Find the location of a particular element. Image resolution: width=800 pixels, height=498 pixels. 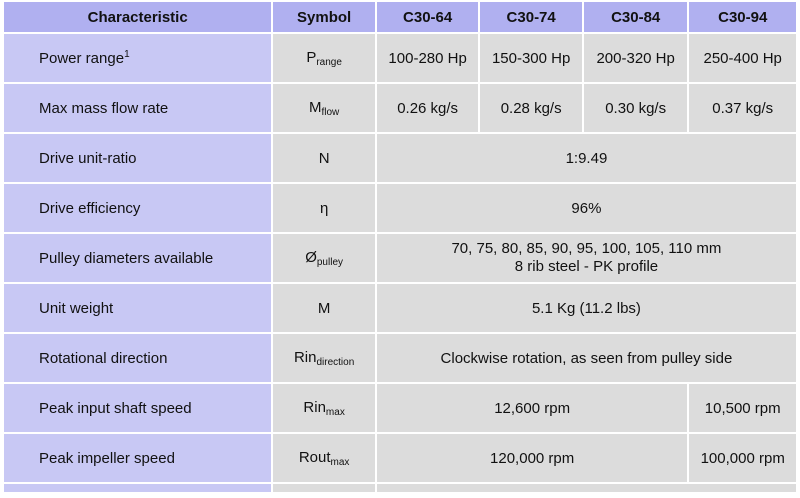

table-row: Unit weight M 5.1 Kg (11.2 lbs) is located at coordinates (400, 308).